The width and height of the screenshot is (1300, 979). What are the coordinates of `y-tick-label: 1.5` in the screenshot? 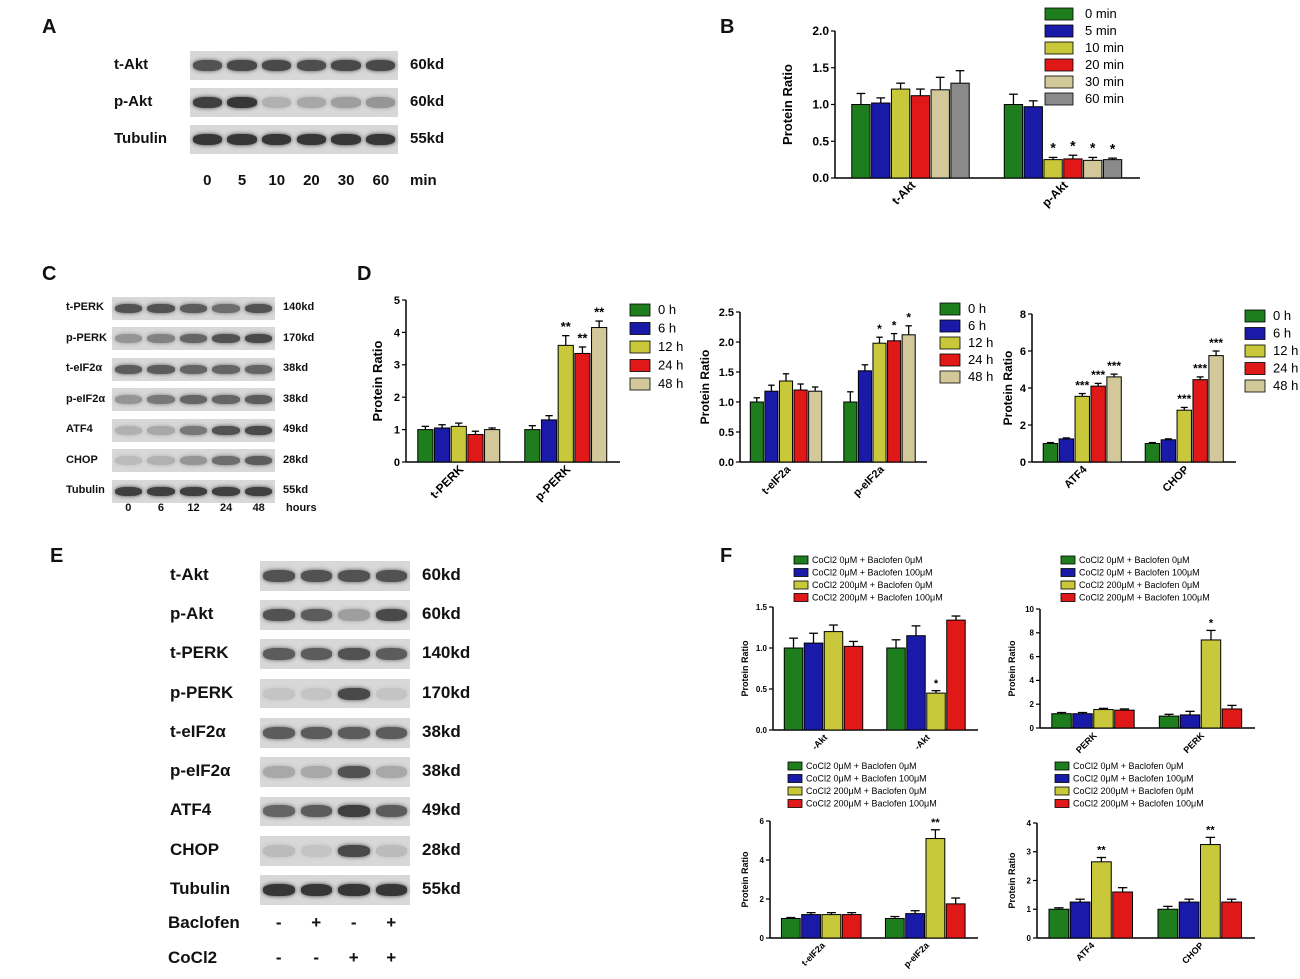 It's located at (726, 373).